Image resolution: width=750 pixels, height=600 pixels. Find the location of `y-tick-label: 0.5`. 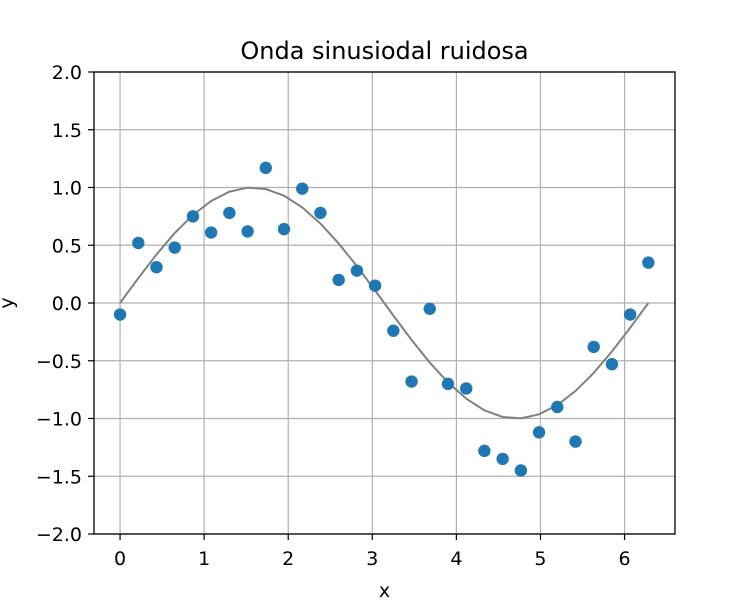

y-tick-label: 0.5 is located at coordinates (67, 246).